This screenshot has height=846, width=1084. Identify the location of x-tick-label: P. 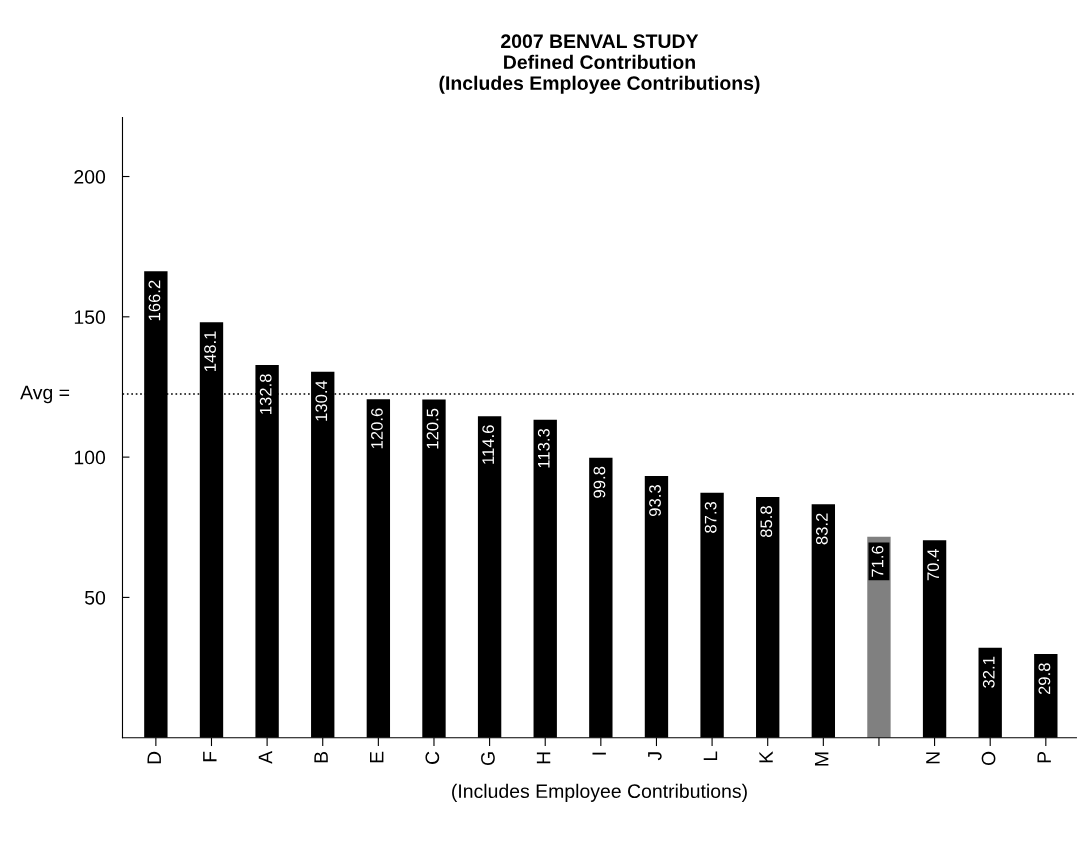
(1044, 757).